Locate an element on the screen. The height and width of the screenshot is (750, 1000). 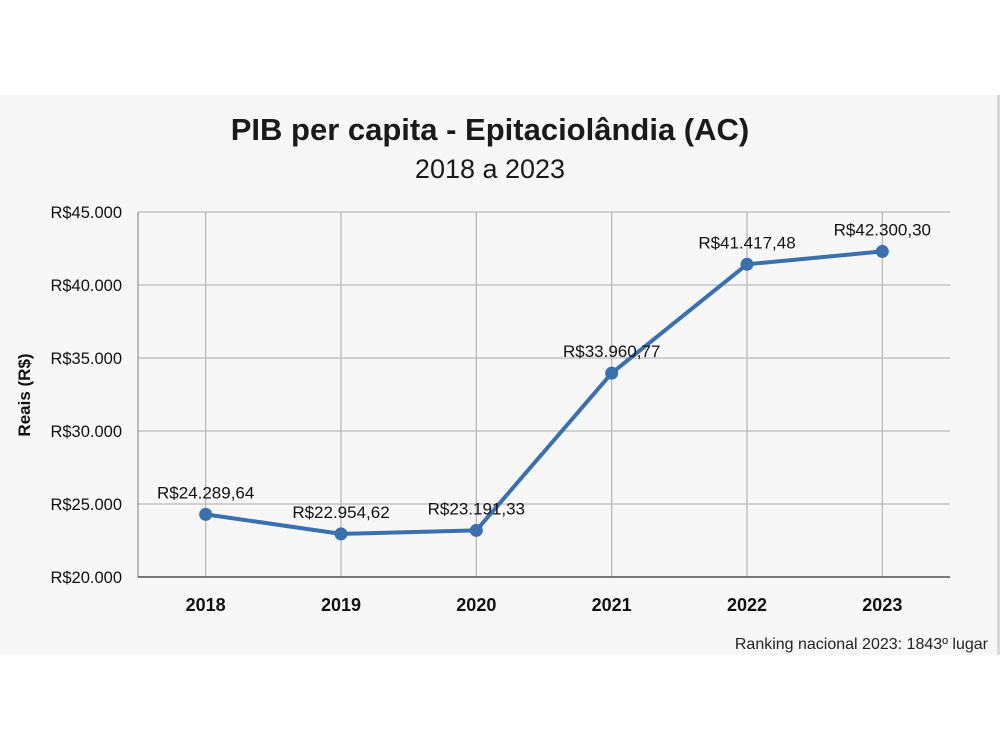
data-label: R$42.300,30 is located at coordinates (882, 229).